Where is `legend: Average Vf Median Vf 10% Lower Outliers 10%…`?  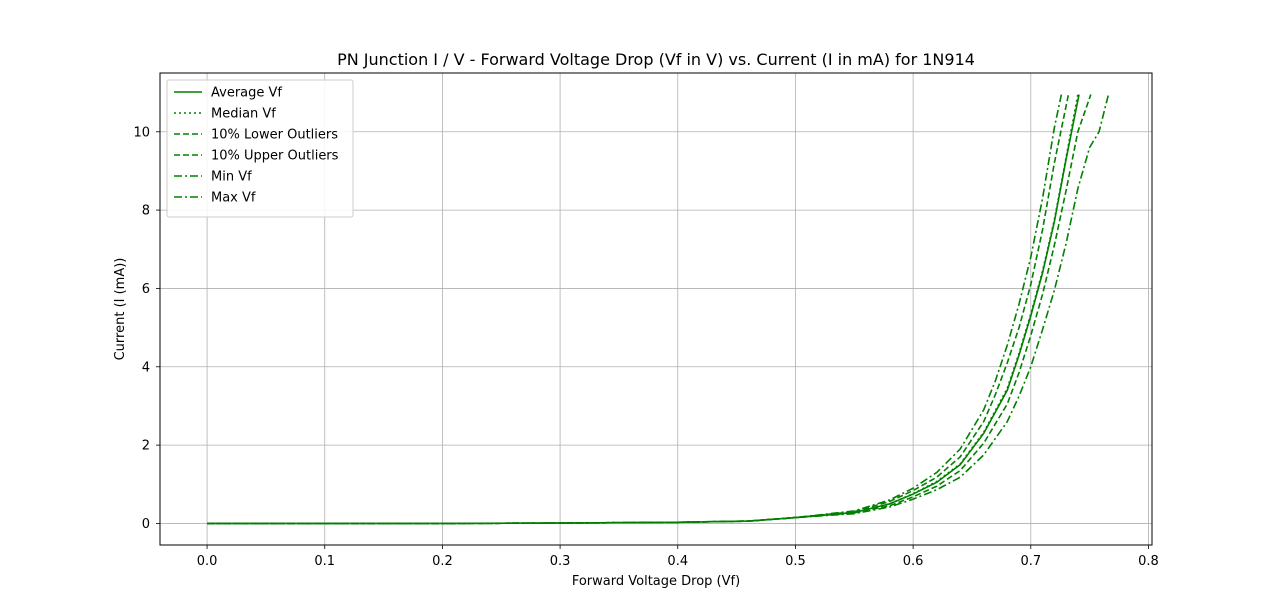
legend: Average Vf Median Vf 10% Lower Outliers 10%… is located at coordinates (260, 148).